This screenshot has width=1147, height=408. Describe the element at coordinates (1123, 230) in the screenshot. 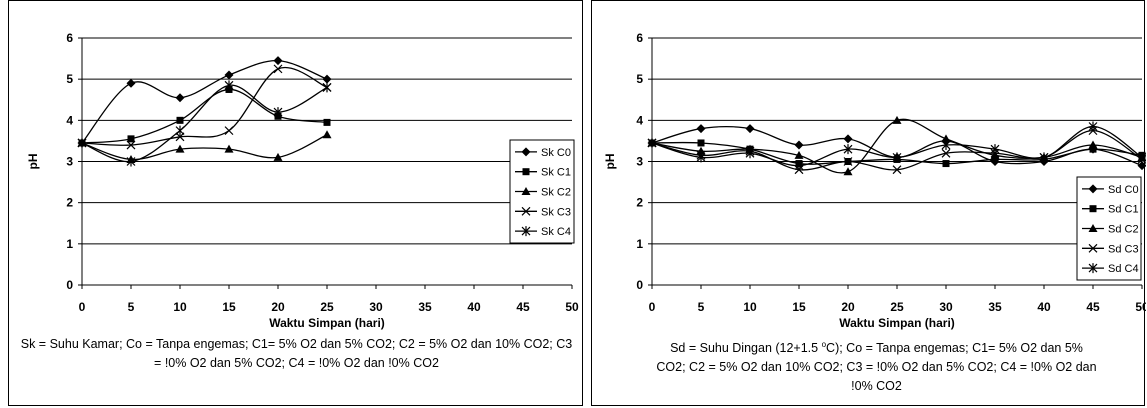

I see `legend-label: Sd C2` at that location.